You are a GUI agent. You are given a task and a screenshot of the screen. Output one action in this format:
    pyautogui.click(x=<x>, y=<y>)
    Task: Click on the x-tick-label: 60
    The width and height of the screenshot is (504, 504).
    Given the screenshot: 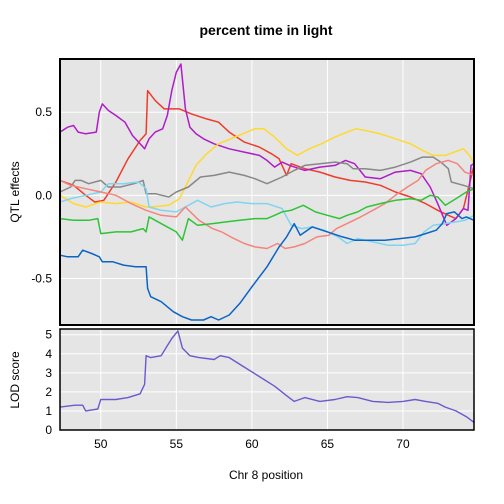 What is the action you would take?
    pyautogui.click(x=252, y=444)
    